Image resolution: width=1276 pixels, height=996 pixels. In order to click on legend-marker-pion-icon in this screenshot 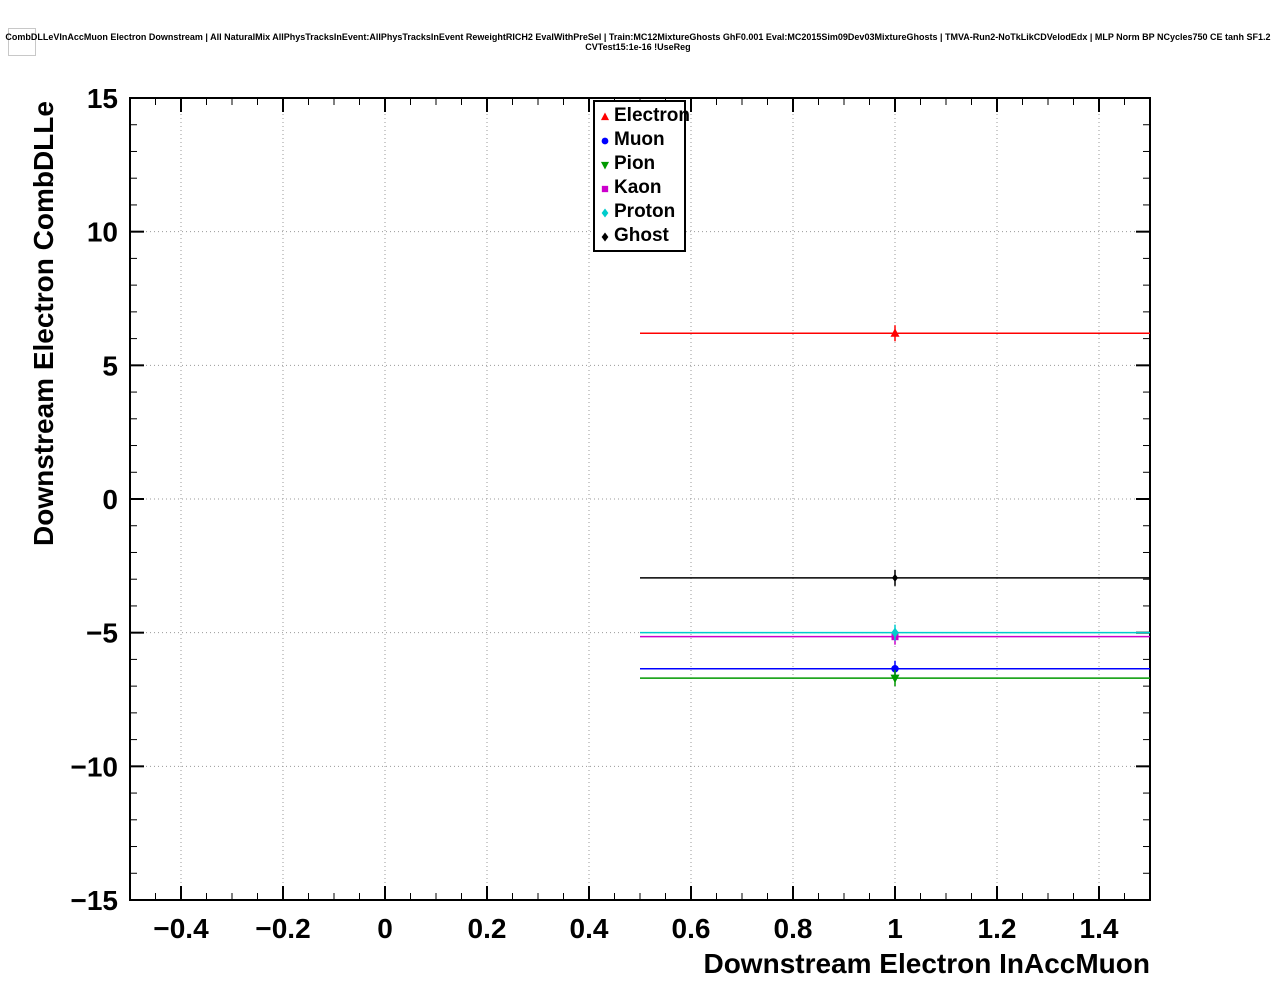, I will do `click(605, 165)`.